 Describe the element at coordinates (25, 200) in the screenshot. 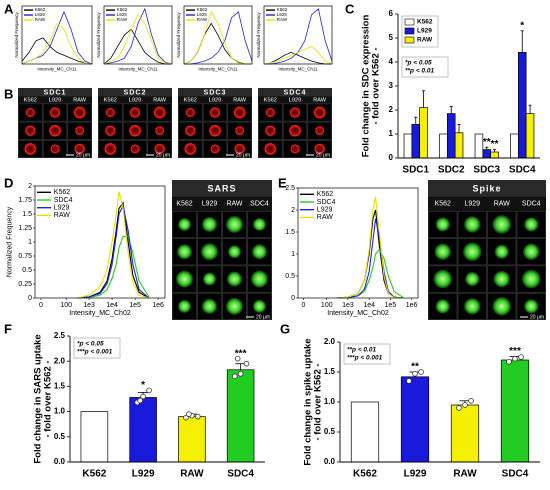

I see `y-tick-label: 1.75` at that location.